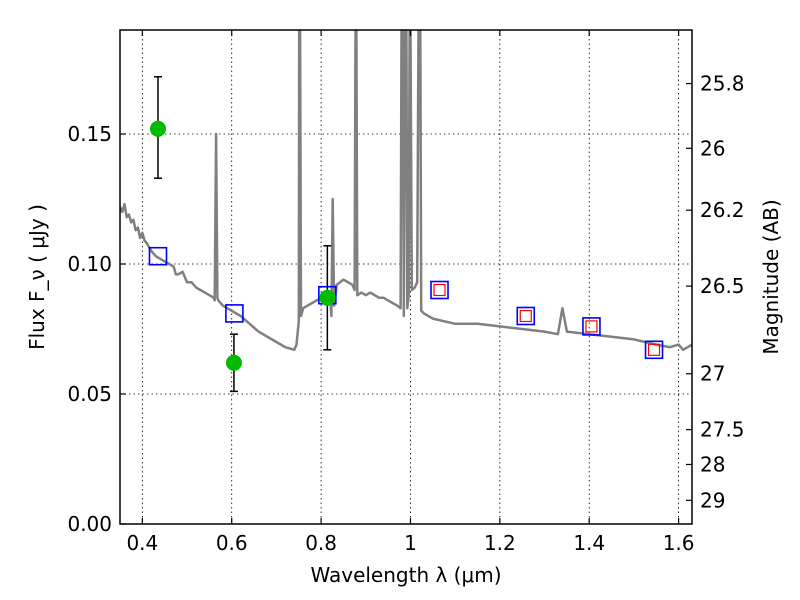 The height and width of the screenshot is (600, 800). I want to click on y-tick-label: 0.10, so click(89, 264).